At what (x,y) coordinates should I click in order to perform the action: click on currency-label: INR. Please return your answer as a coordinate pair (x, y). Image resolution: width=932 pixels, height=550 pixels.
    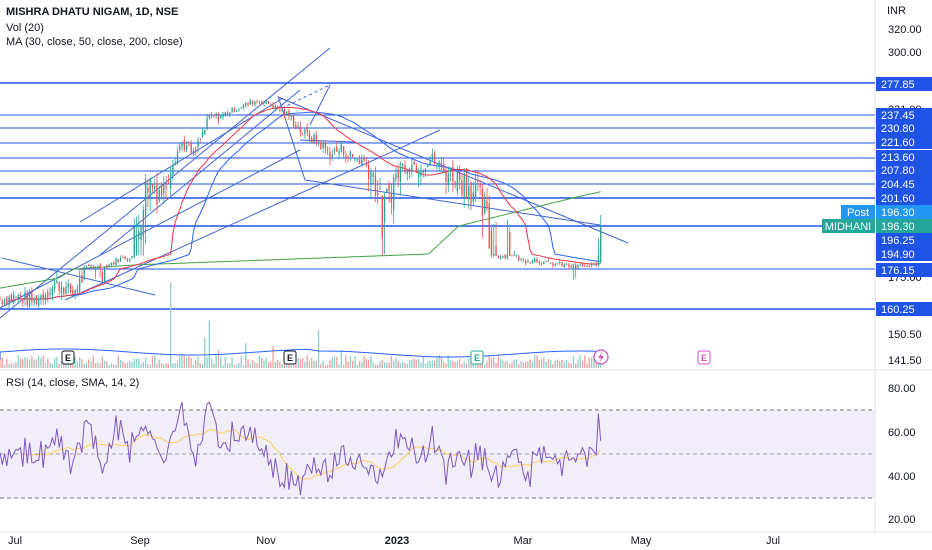
    Looking at the image, I should click on (896, 11).